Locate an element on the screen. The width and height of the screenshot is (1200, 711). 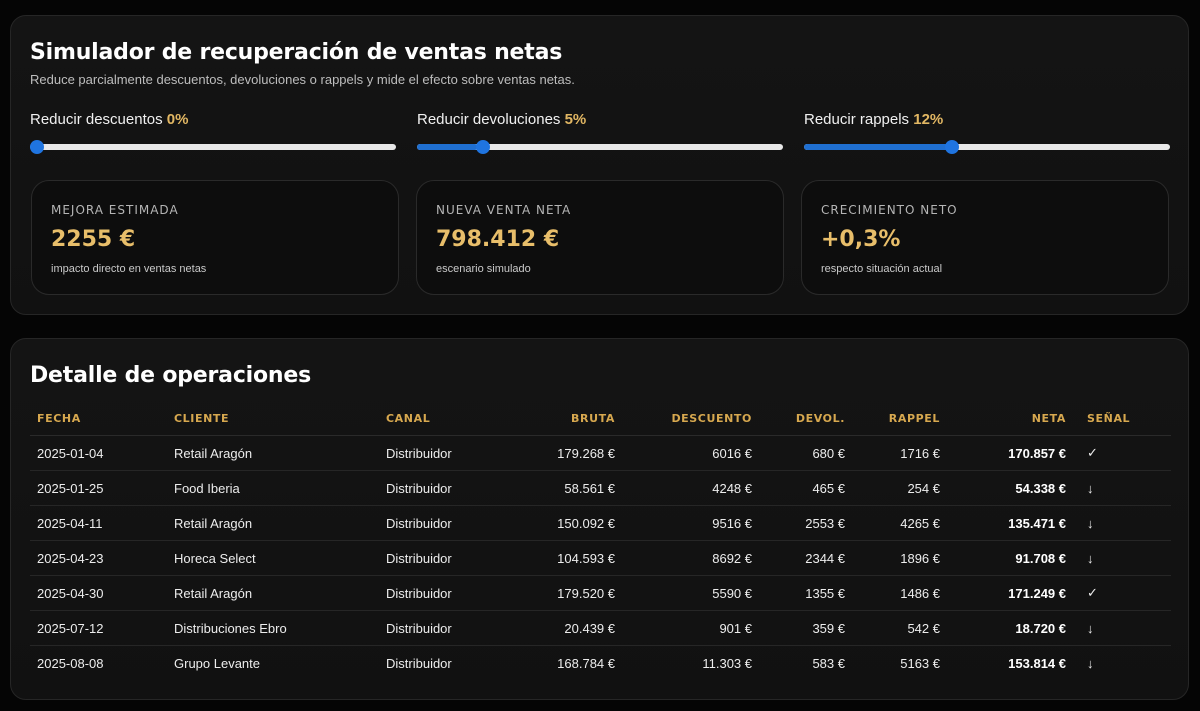
cell-cliente: Grupo Levante is located at coordinates (217, 663).